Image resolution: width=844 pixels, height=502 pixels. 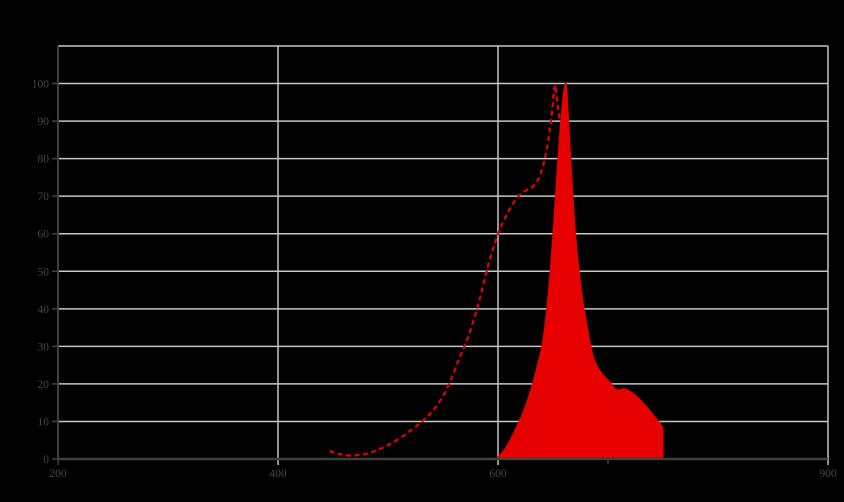 I want to click on y-tick-label: 90, so click(x=44, y=122).